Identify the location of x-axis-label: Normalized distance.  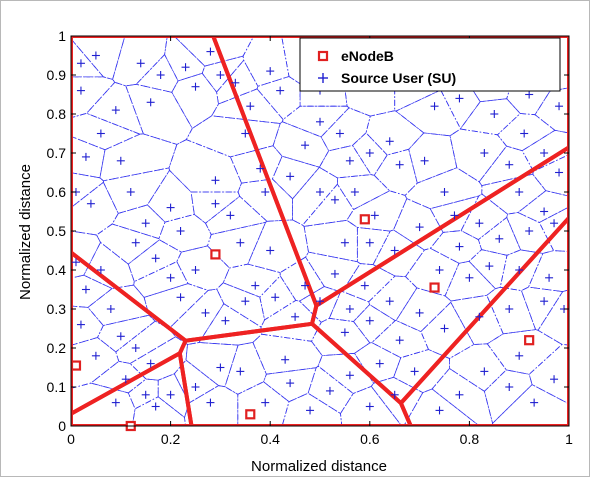
(319, 466).